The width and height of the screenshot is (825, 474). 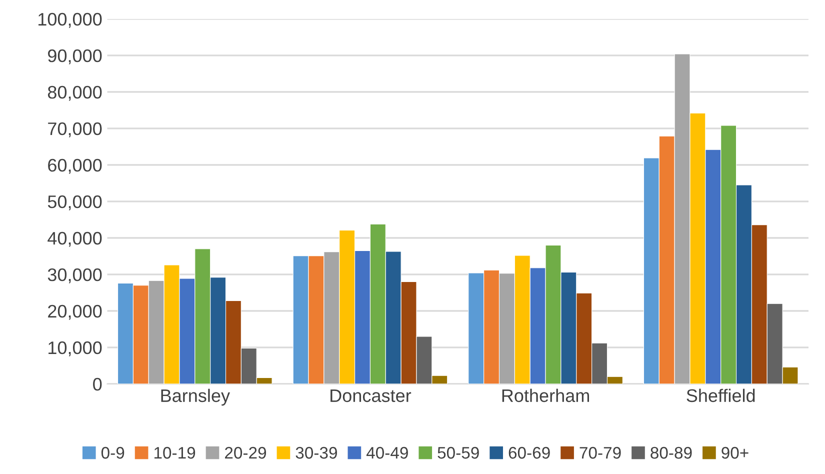 I want to click on y-tick-label: 30,000, so click(x=75, y=276).